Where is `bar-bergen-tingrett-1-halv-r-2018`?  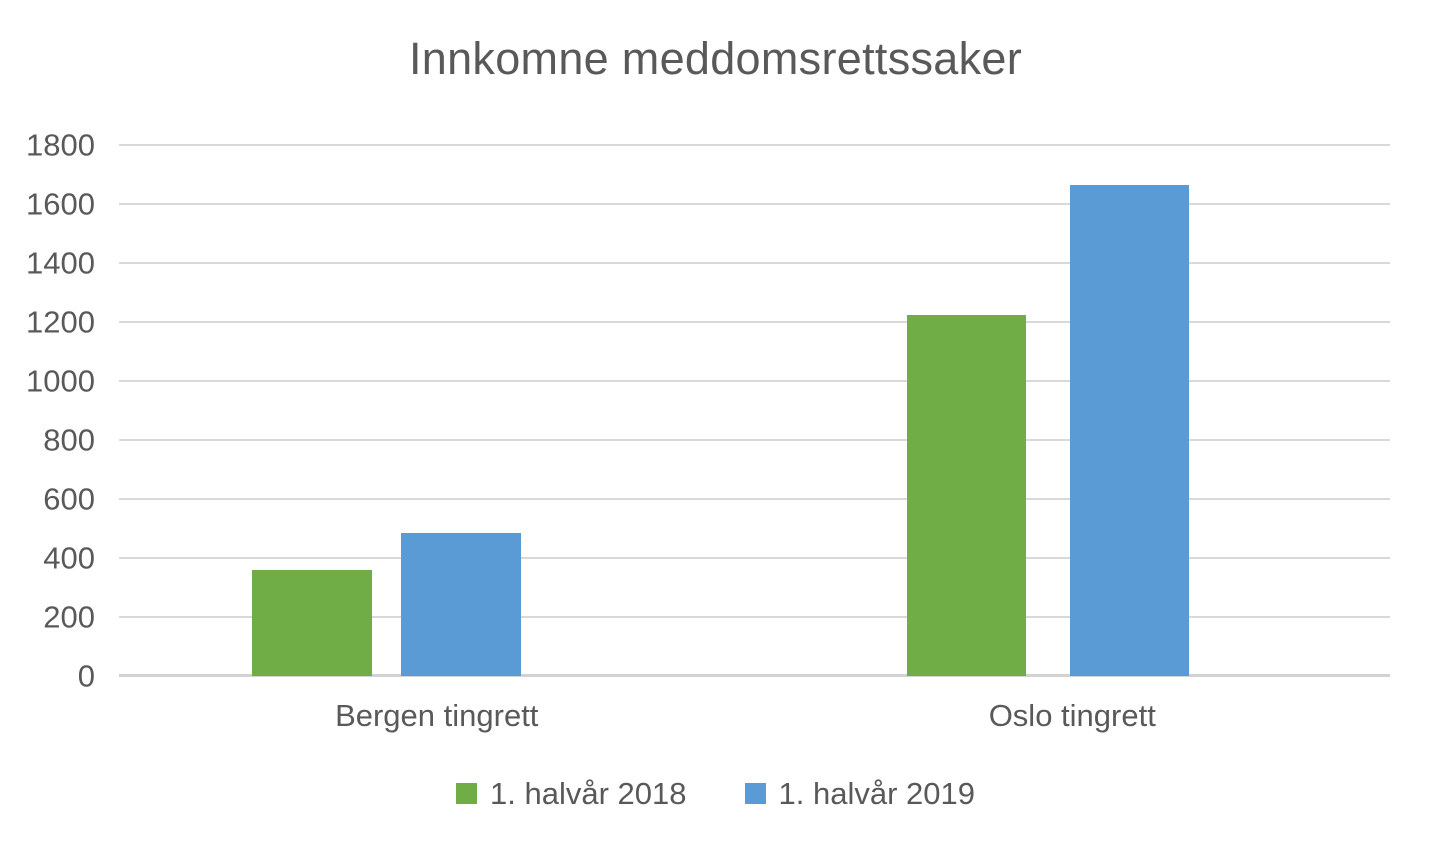 bar-bergen-tingrett-1-halv-r-2018 is located at coordinates (312, 622).